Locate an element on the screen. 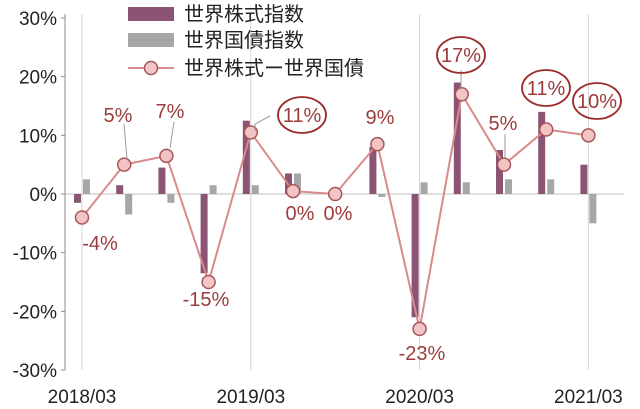 The width and height of the screenshot is (640, 409). y-tick-label: 0% is located at coordinates (44, 195).